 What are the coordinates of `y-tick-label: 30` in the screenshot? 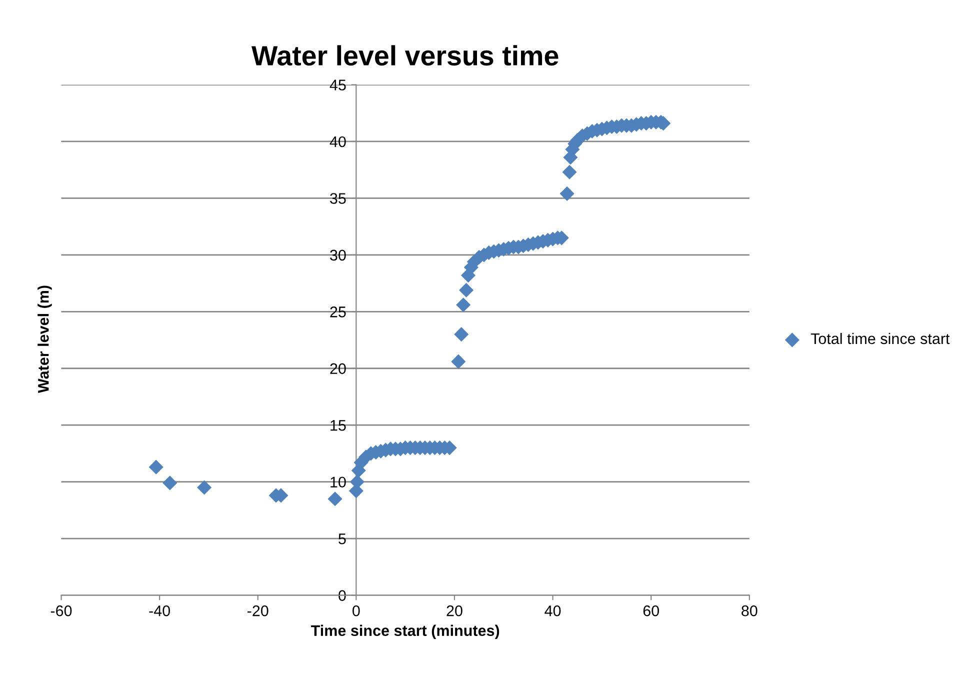 It's located at (338, 255).